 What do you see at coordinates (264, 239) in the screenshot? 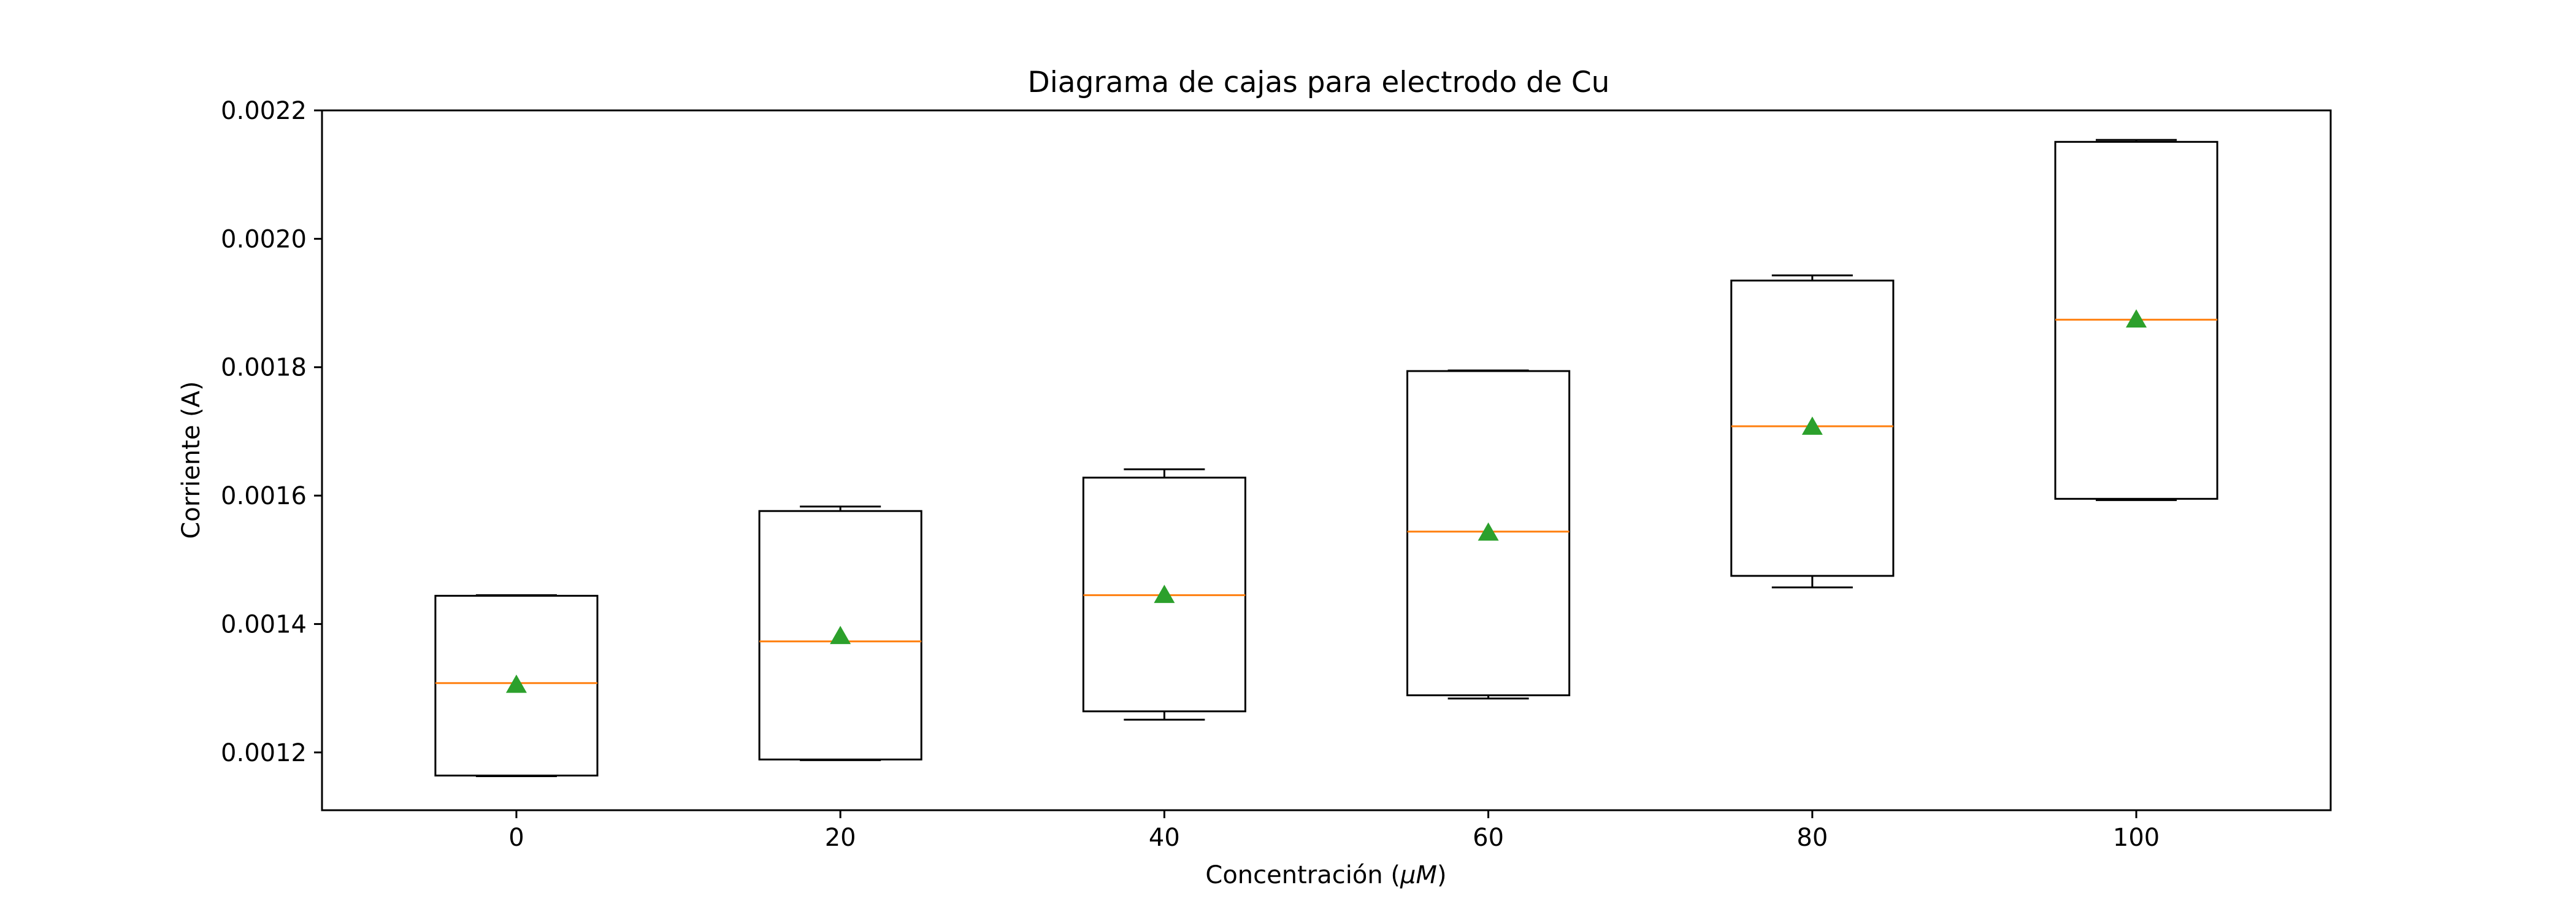
I see `y-tick-label: 0.0020` at bounding box center [264, 239].